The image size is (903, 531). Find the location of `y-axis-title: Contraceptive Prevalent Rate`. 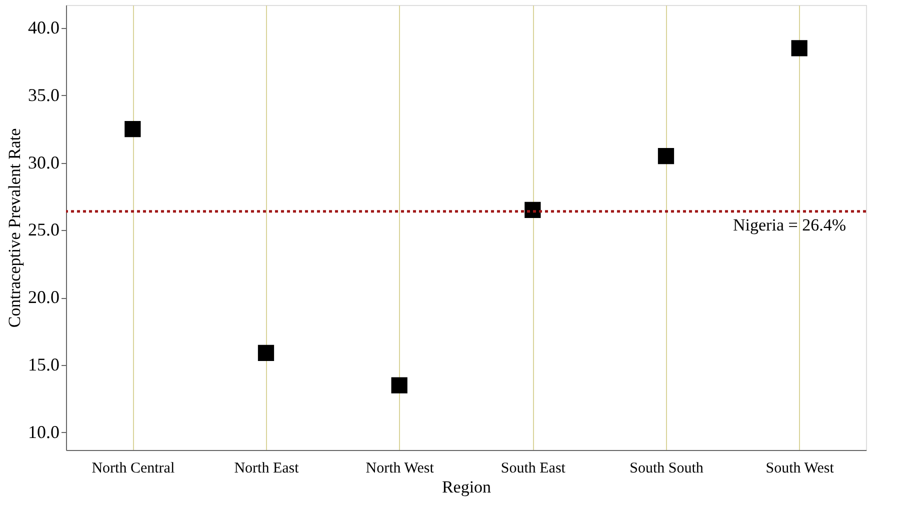

y-axis-title: Contraceptive Prevalent Rate is located at coordinates (14, 228).